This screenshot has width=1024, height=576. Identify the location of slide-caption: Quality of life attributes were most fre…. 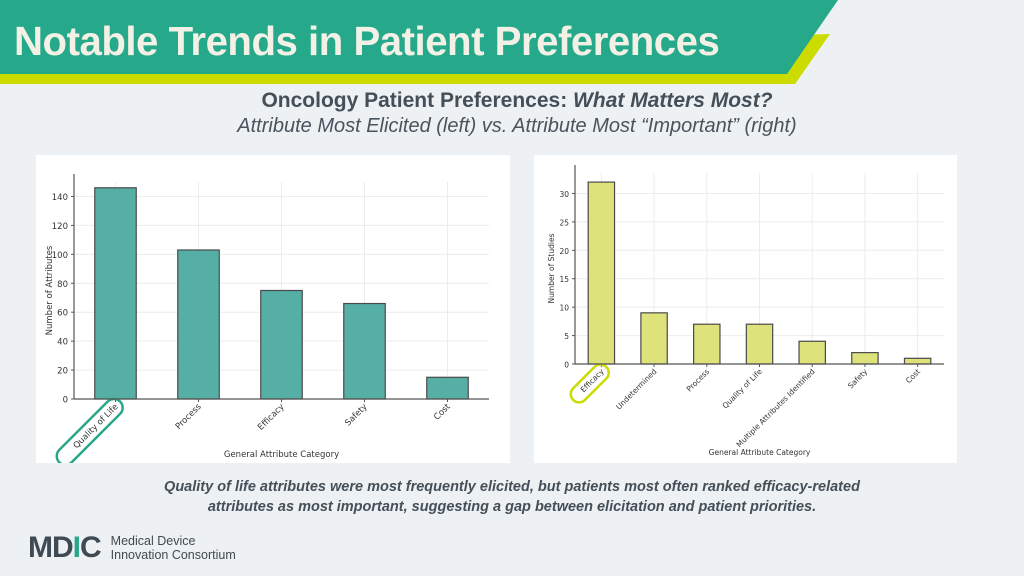
(512, 497).